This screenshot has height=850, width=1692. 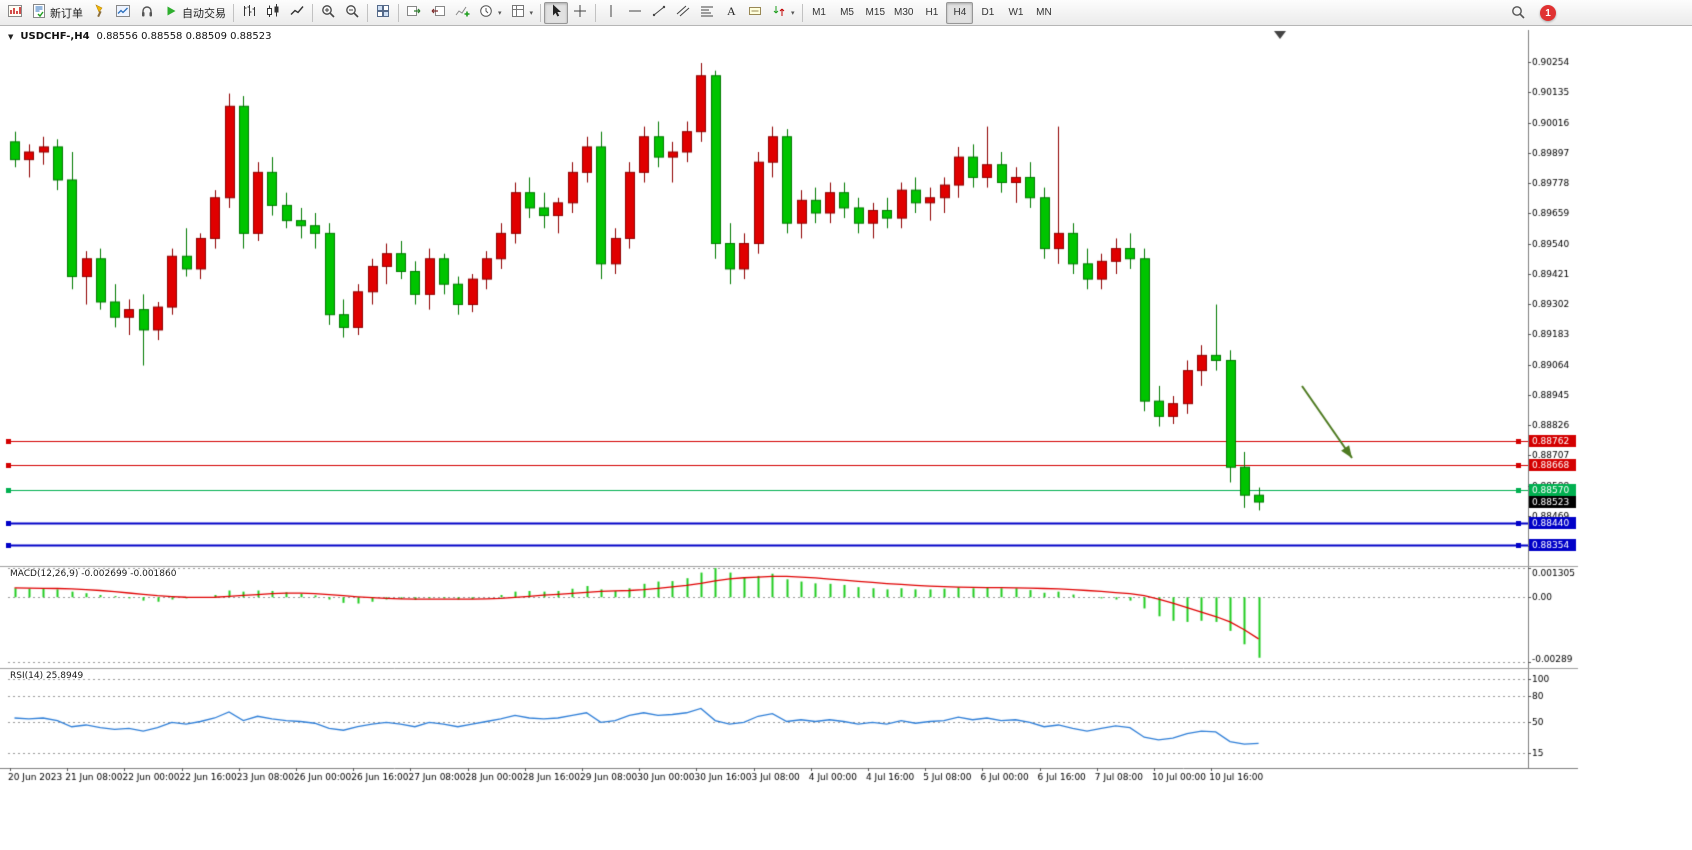 I want to click on timeframe-h1-button: H1, so click(x=931, y=13).